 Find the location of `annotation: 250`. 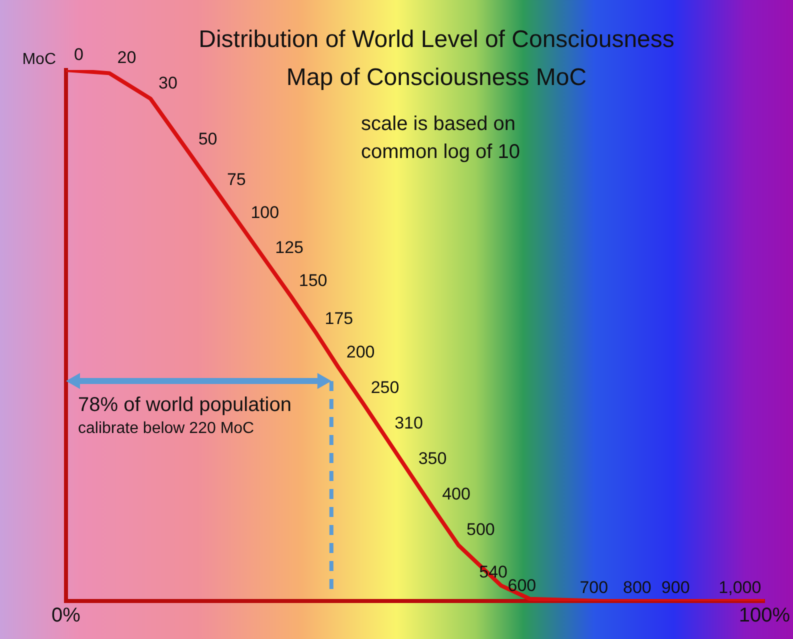

annotation: 250 is located at coordinates (385, 387).